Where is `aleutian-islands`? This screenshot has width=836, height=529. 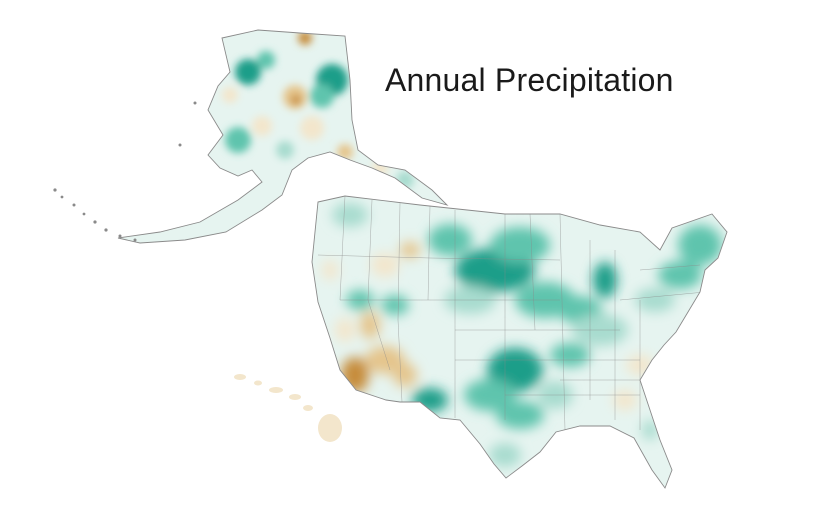 aleutian-islands is located at coordinates (125, 171).